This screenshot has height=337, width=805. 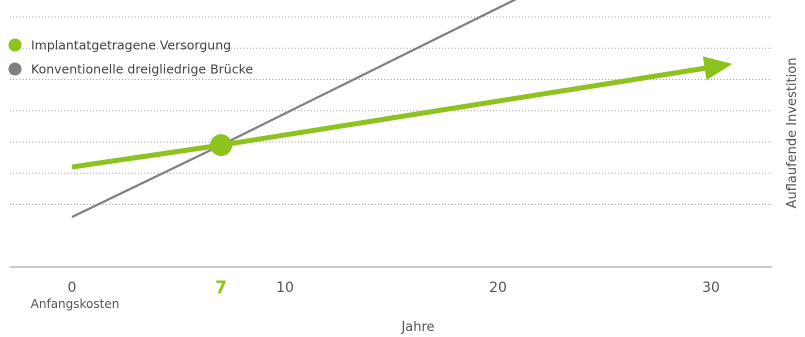 What do you see at coordinates (792, 133) in the screenshot?
I see `y-axis-label: Auflaufende Investition` at bounding box center [792, 133].